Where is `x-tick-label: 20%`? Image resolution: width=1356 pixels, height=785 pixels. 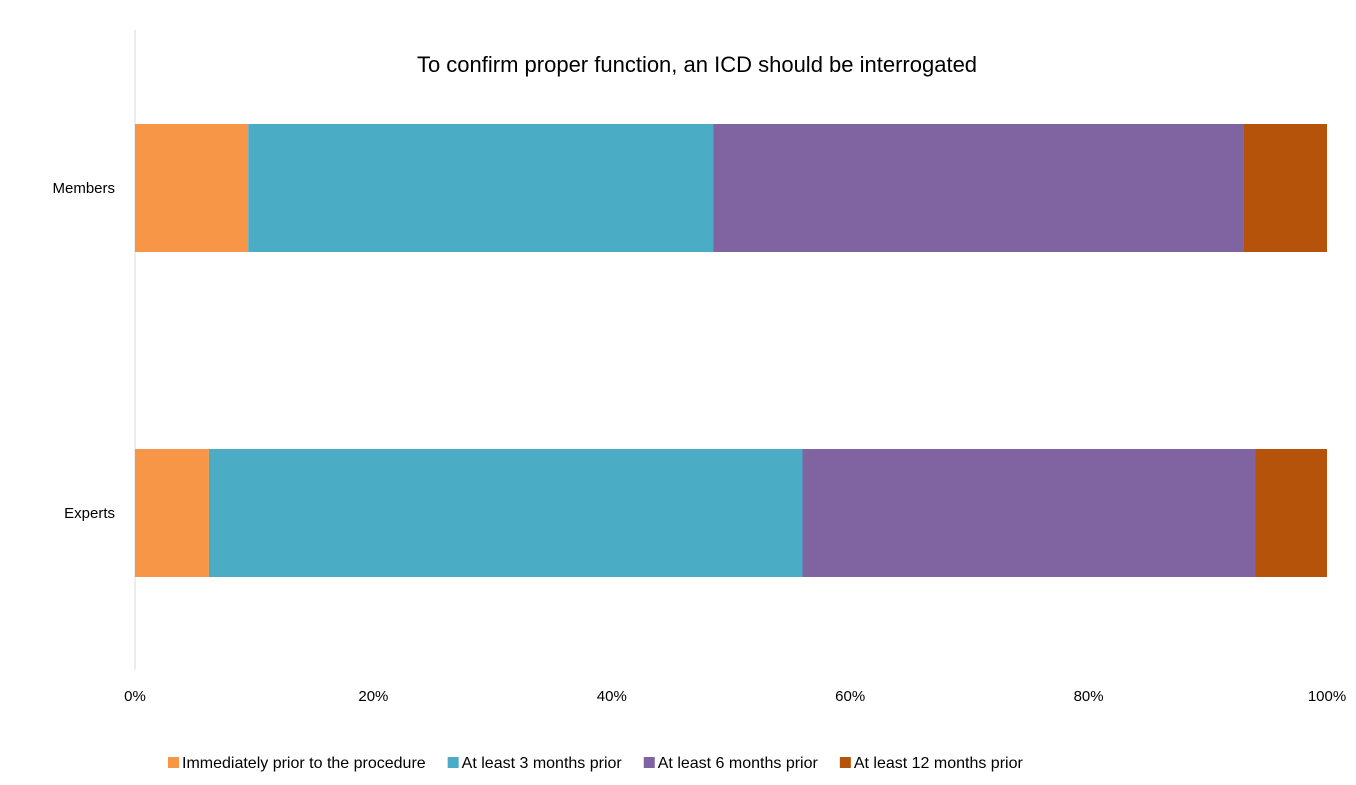
x-tick-label: 20% is located at coordinates (373, 696).